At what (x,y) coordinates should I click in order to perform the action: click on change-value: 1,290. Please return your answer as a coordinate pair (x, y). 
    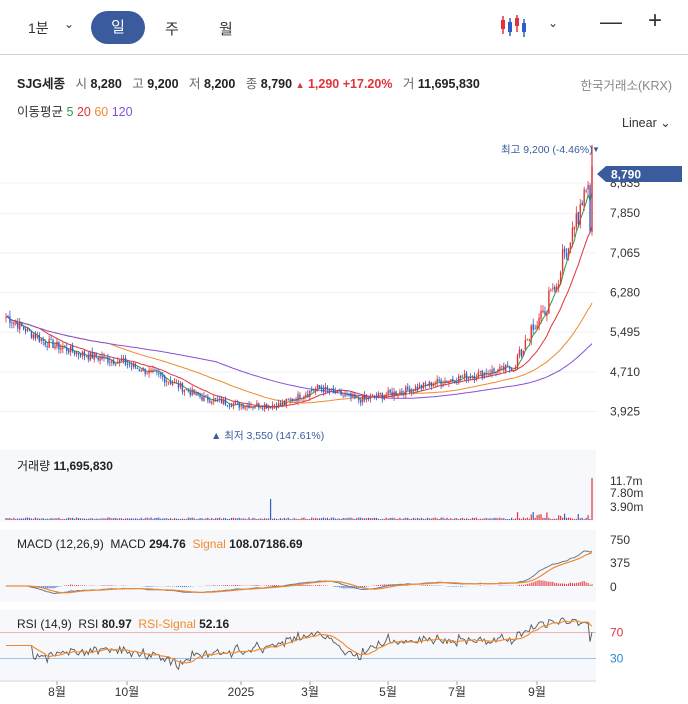
    Looking at the image, I should click on (323, 84).